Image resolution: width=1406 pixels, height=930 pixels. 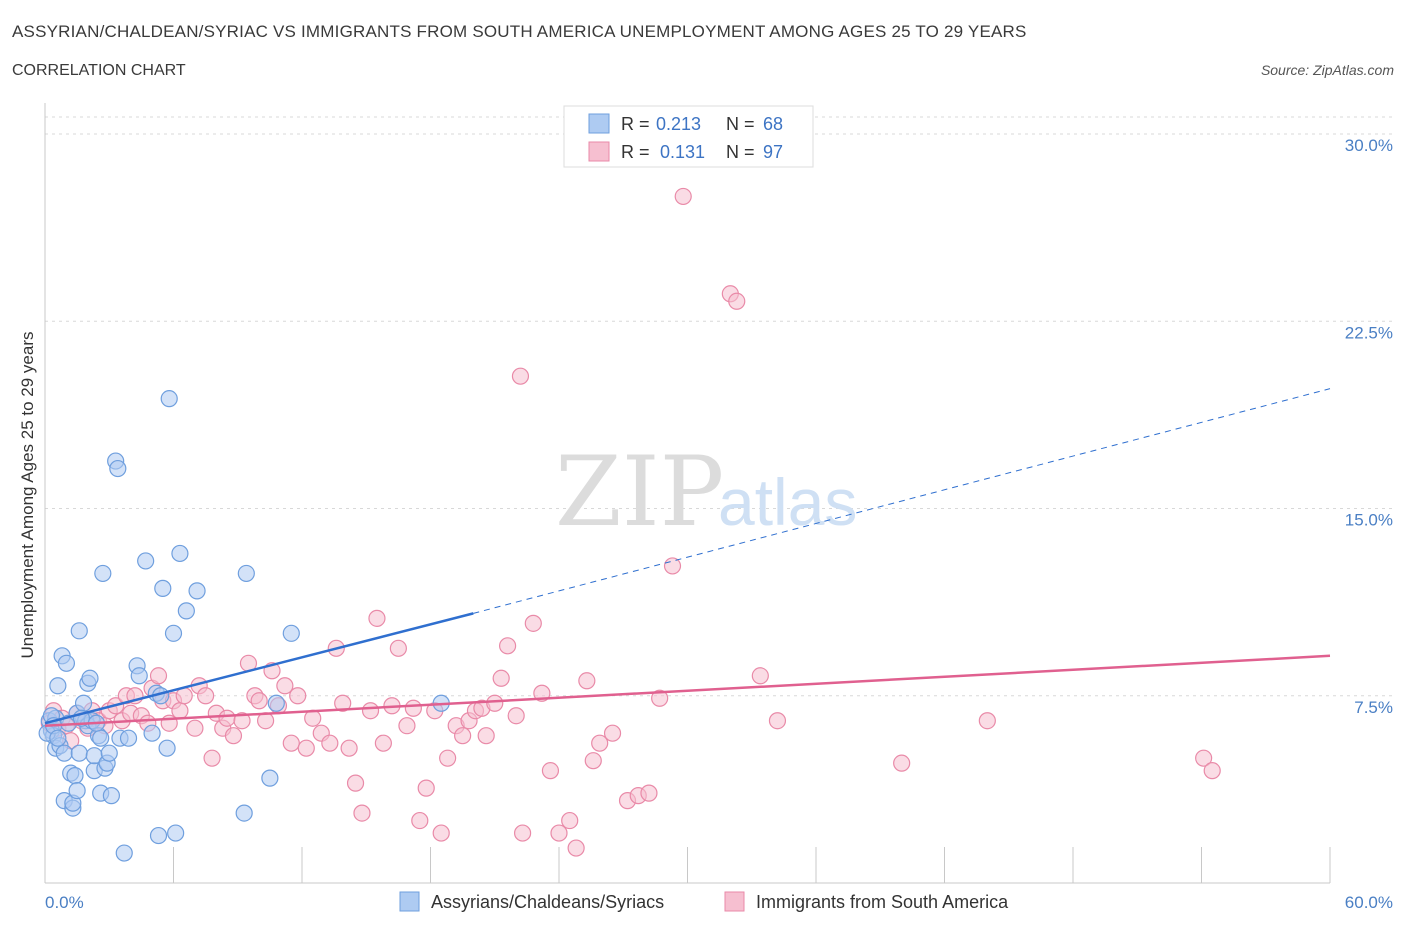 What do you see at coordinates (1369, 332) in the screenshot?
I see `y-tick-label: 22.5%` at bounding box center [1369, 332].